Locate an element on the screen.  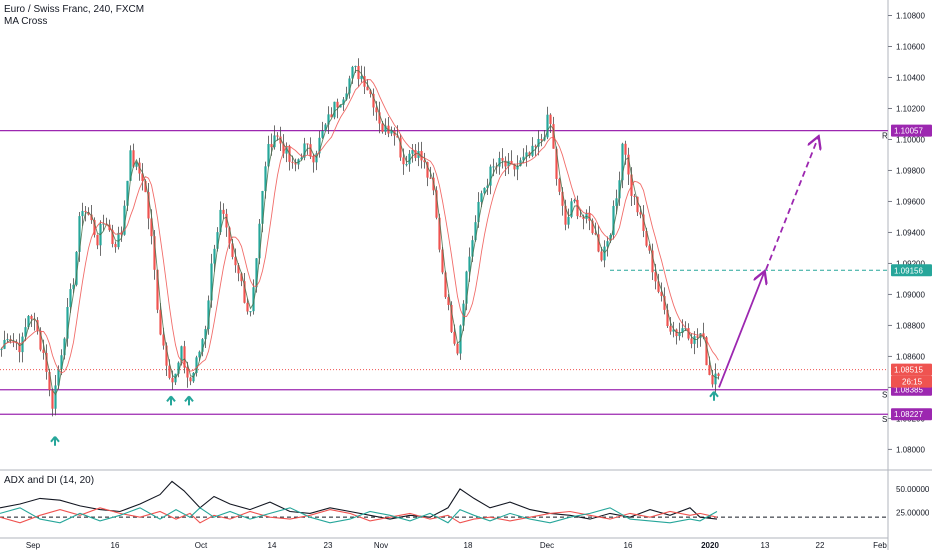
time-tick-label: 23 is located at coordinates (328, 545).